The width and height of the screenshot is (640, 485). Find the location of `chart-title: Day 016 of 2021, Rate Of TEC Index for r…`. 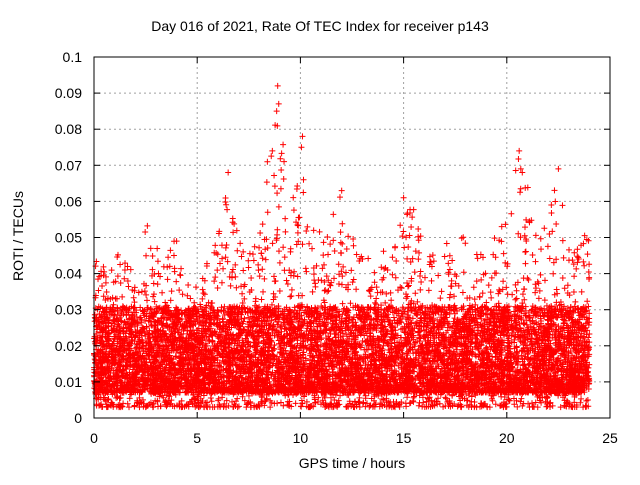

chart-title: Day 016 of 2021, Rate Of TEC Index for r… is located at coordinates (320, 26).